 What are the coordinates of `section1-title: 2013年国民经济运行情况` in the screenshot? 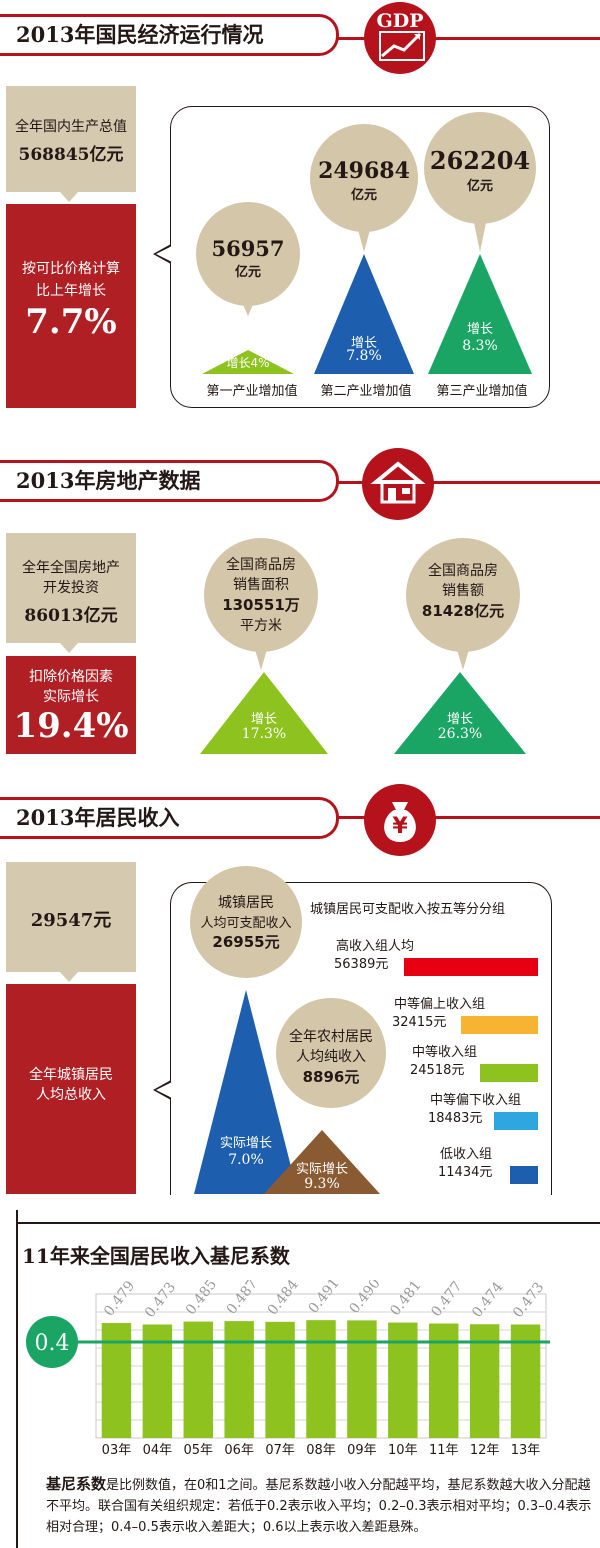 It's located at (169, 35).